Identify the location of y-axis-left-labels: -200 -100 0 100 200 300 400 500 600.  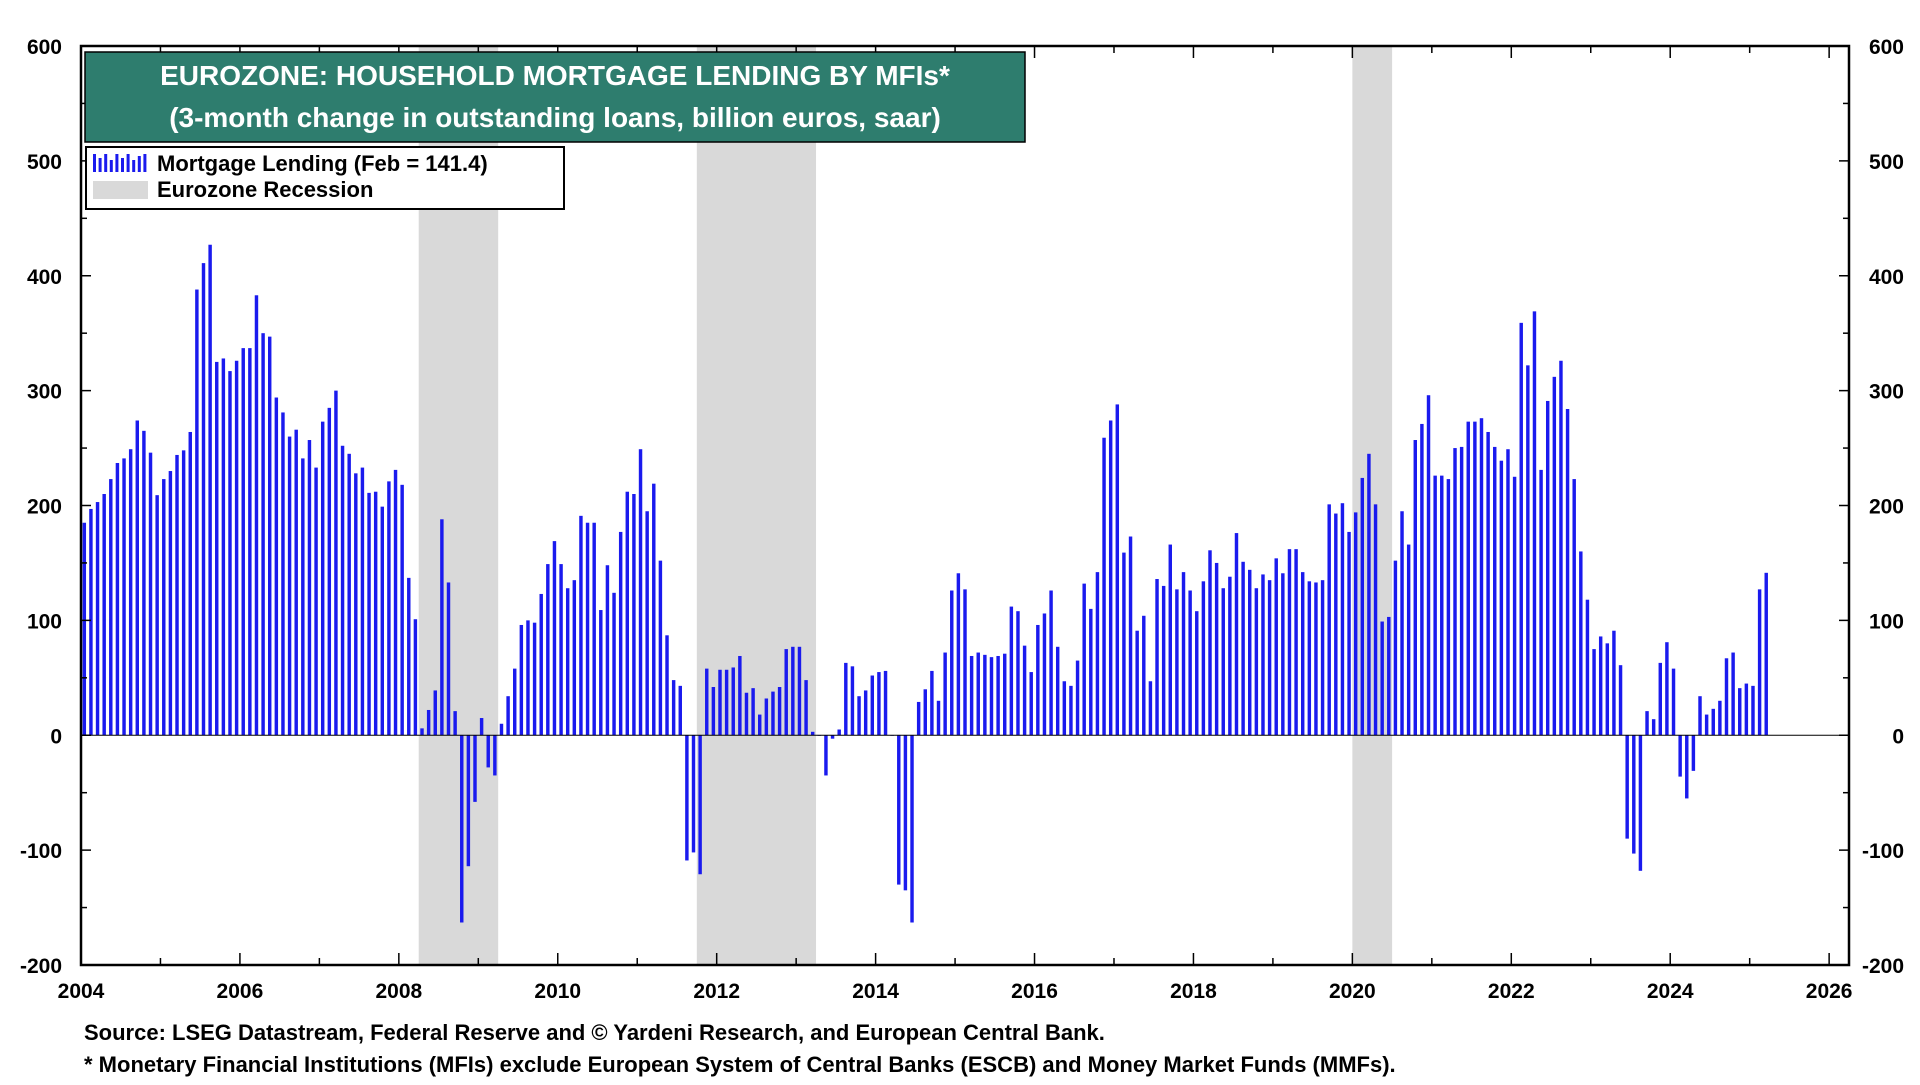
(41, 507).